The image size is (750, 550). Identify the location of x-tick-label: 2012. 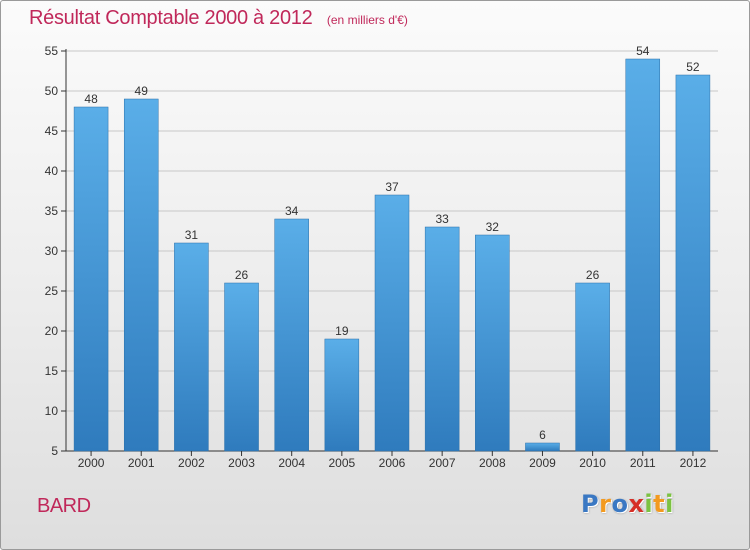
(693, 463).